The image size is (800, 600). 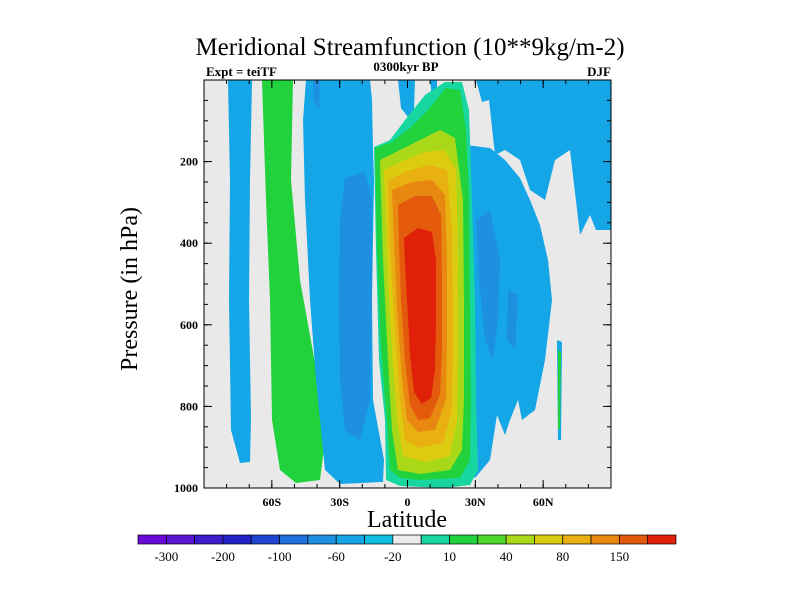 I want to click on colorbar-label: 150, so click(x=620, y=556).